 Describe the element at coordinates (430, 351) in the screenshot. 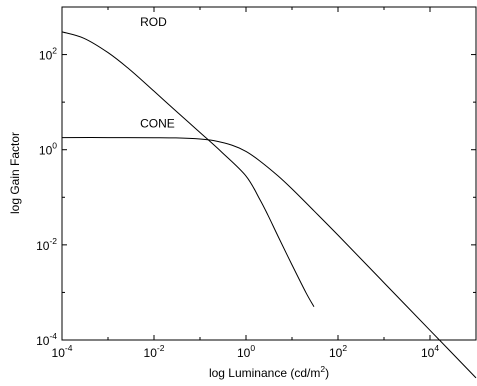

I see `x-tick-label: 10⁴` at that location.